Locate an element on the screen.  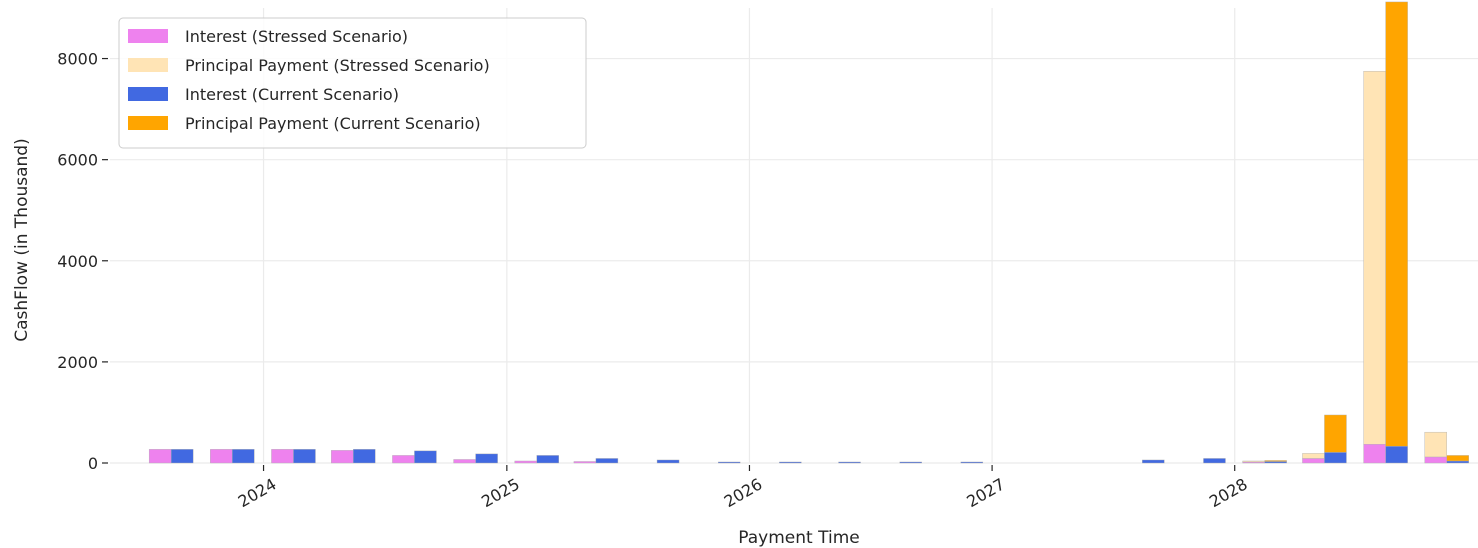
y-tick-label: 2000 is located at coordinates (77, 362).